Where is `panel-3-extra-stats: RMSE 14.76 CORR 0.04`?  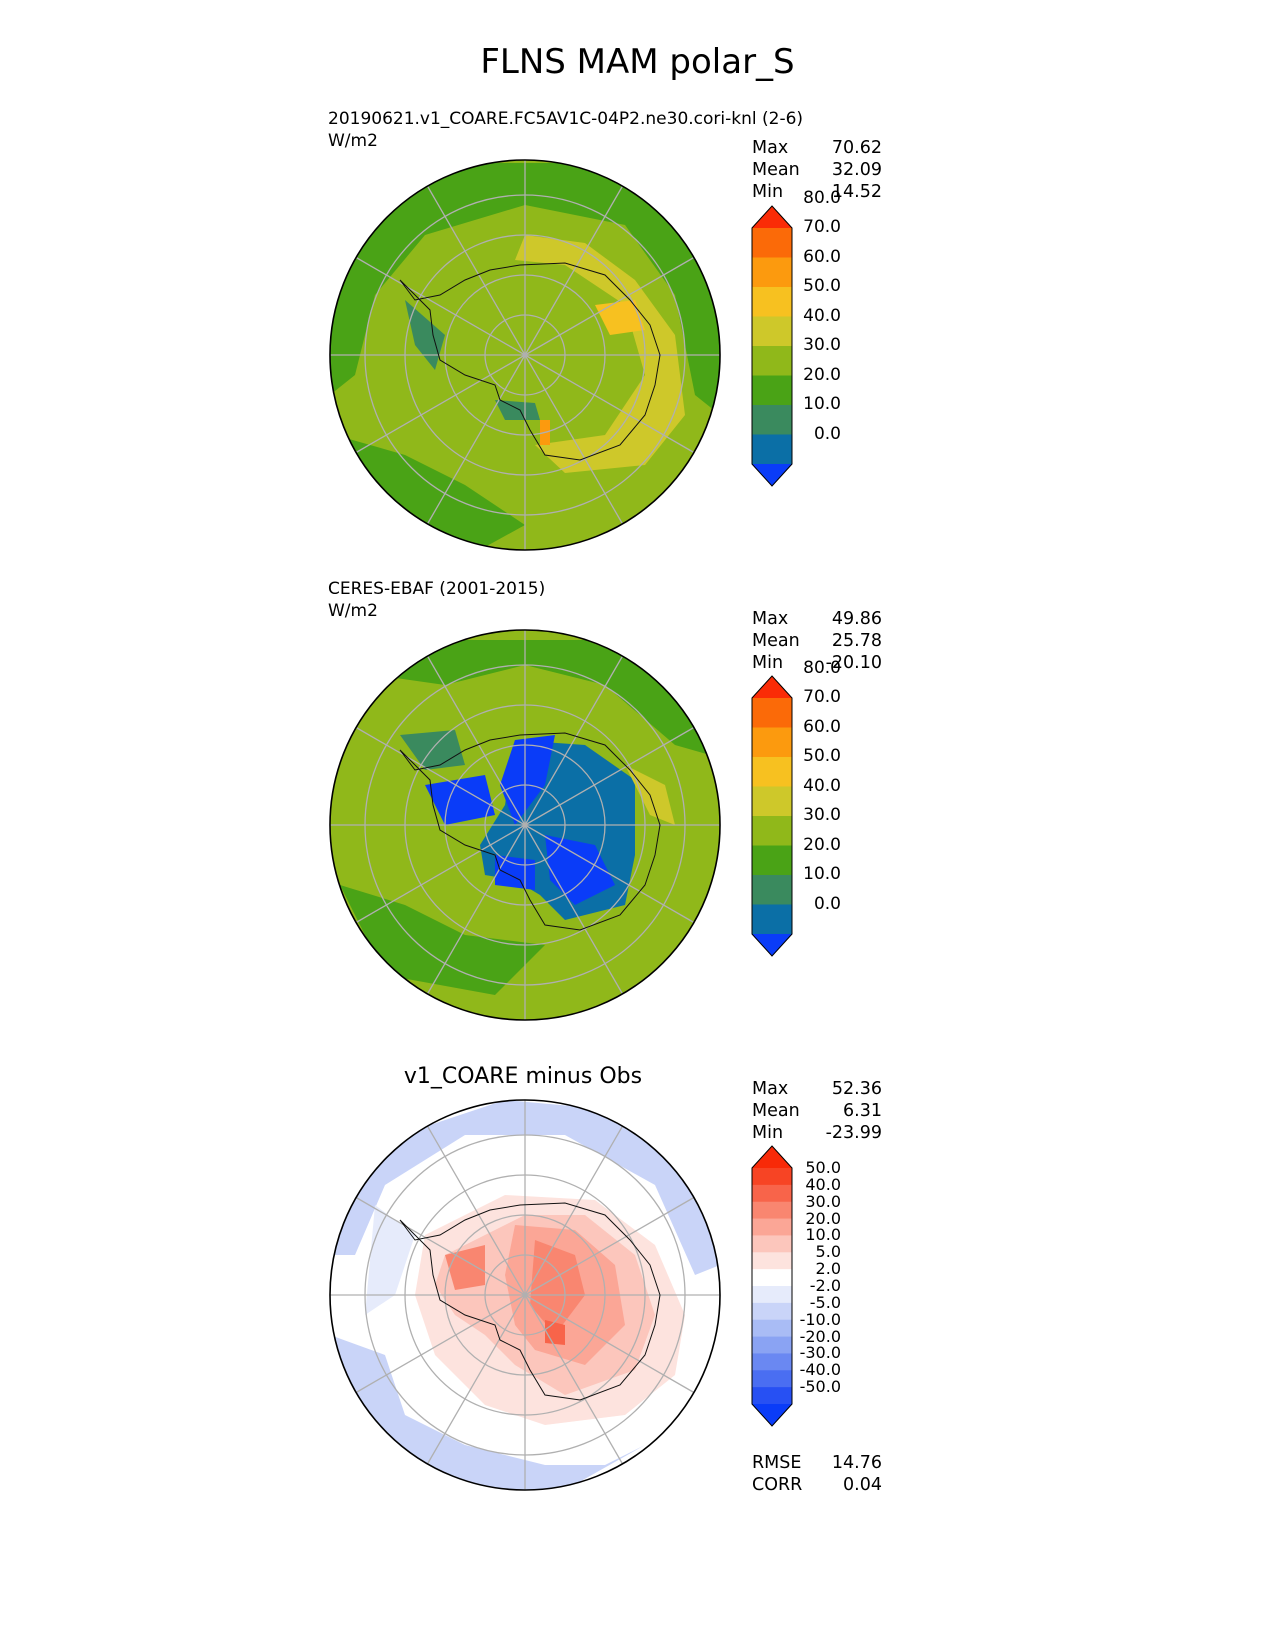
panel-3-extra-stats: RMSE 14.76 CORR 0.04 is located at coordinates (817, 1474).